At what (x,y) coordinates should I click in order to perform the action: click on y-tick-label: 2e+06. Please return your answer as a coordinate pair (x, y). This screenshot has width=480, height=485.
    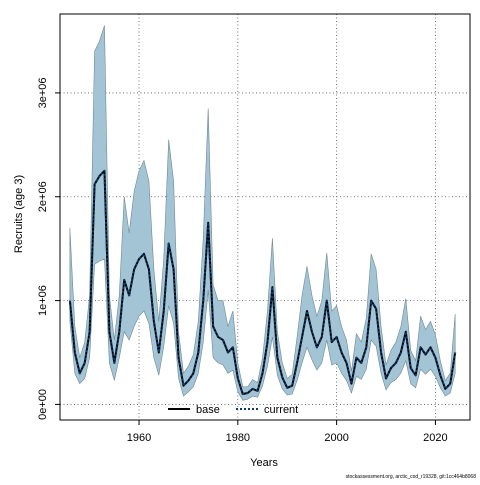
    Looking at the image, I should click on (43, 196).